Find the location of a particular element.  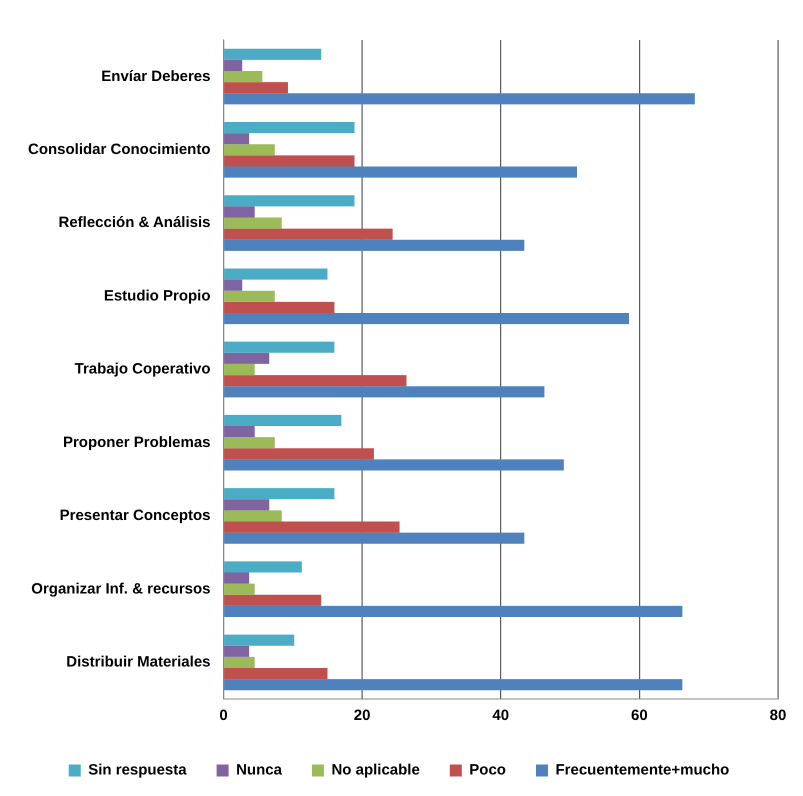

legend-label: No aplicable is located at coordinates (375, 770).